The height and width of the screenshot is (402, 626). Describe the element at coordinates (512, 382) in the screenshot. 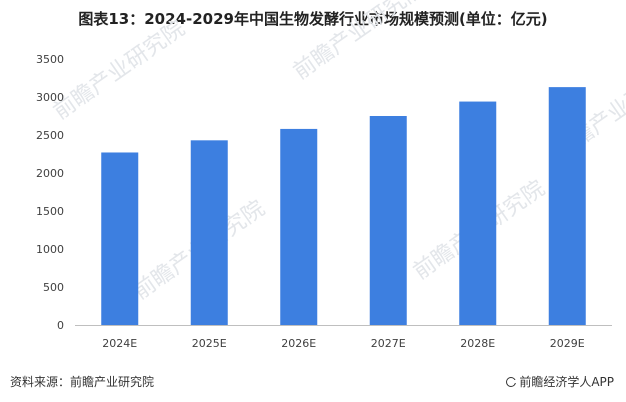

I see `brand-logo-icon` at that location.